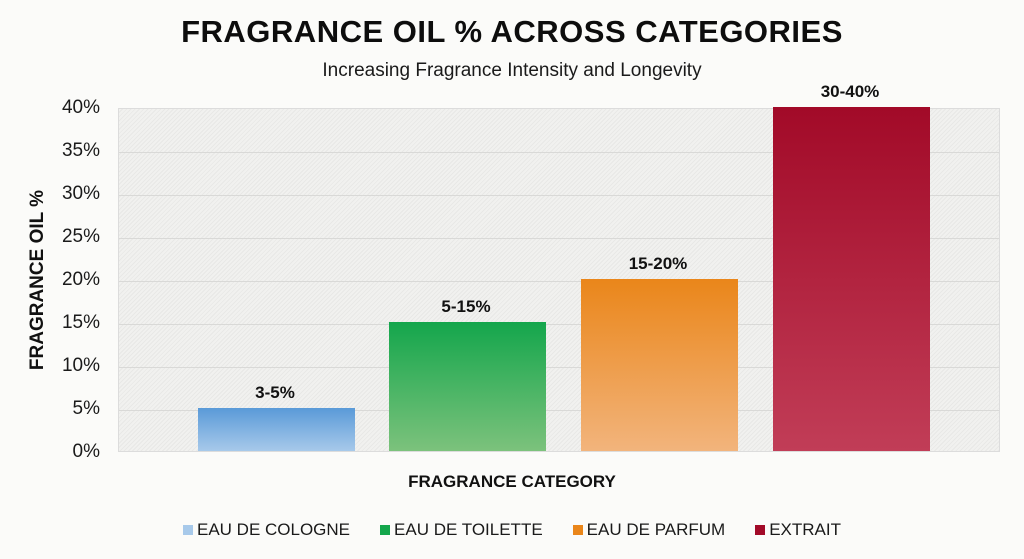 This screenshot has width=1024, height=559. What do you see at coordinates (86, 408) in the screenshot?
I see `y-tick-label: 5%` at bounding box center [86, 408].